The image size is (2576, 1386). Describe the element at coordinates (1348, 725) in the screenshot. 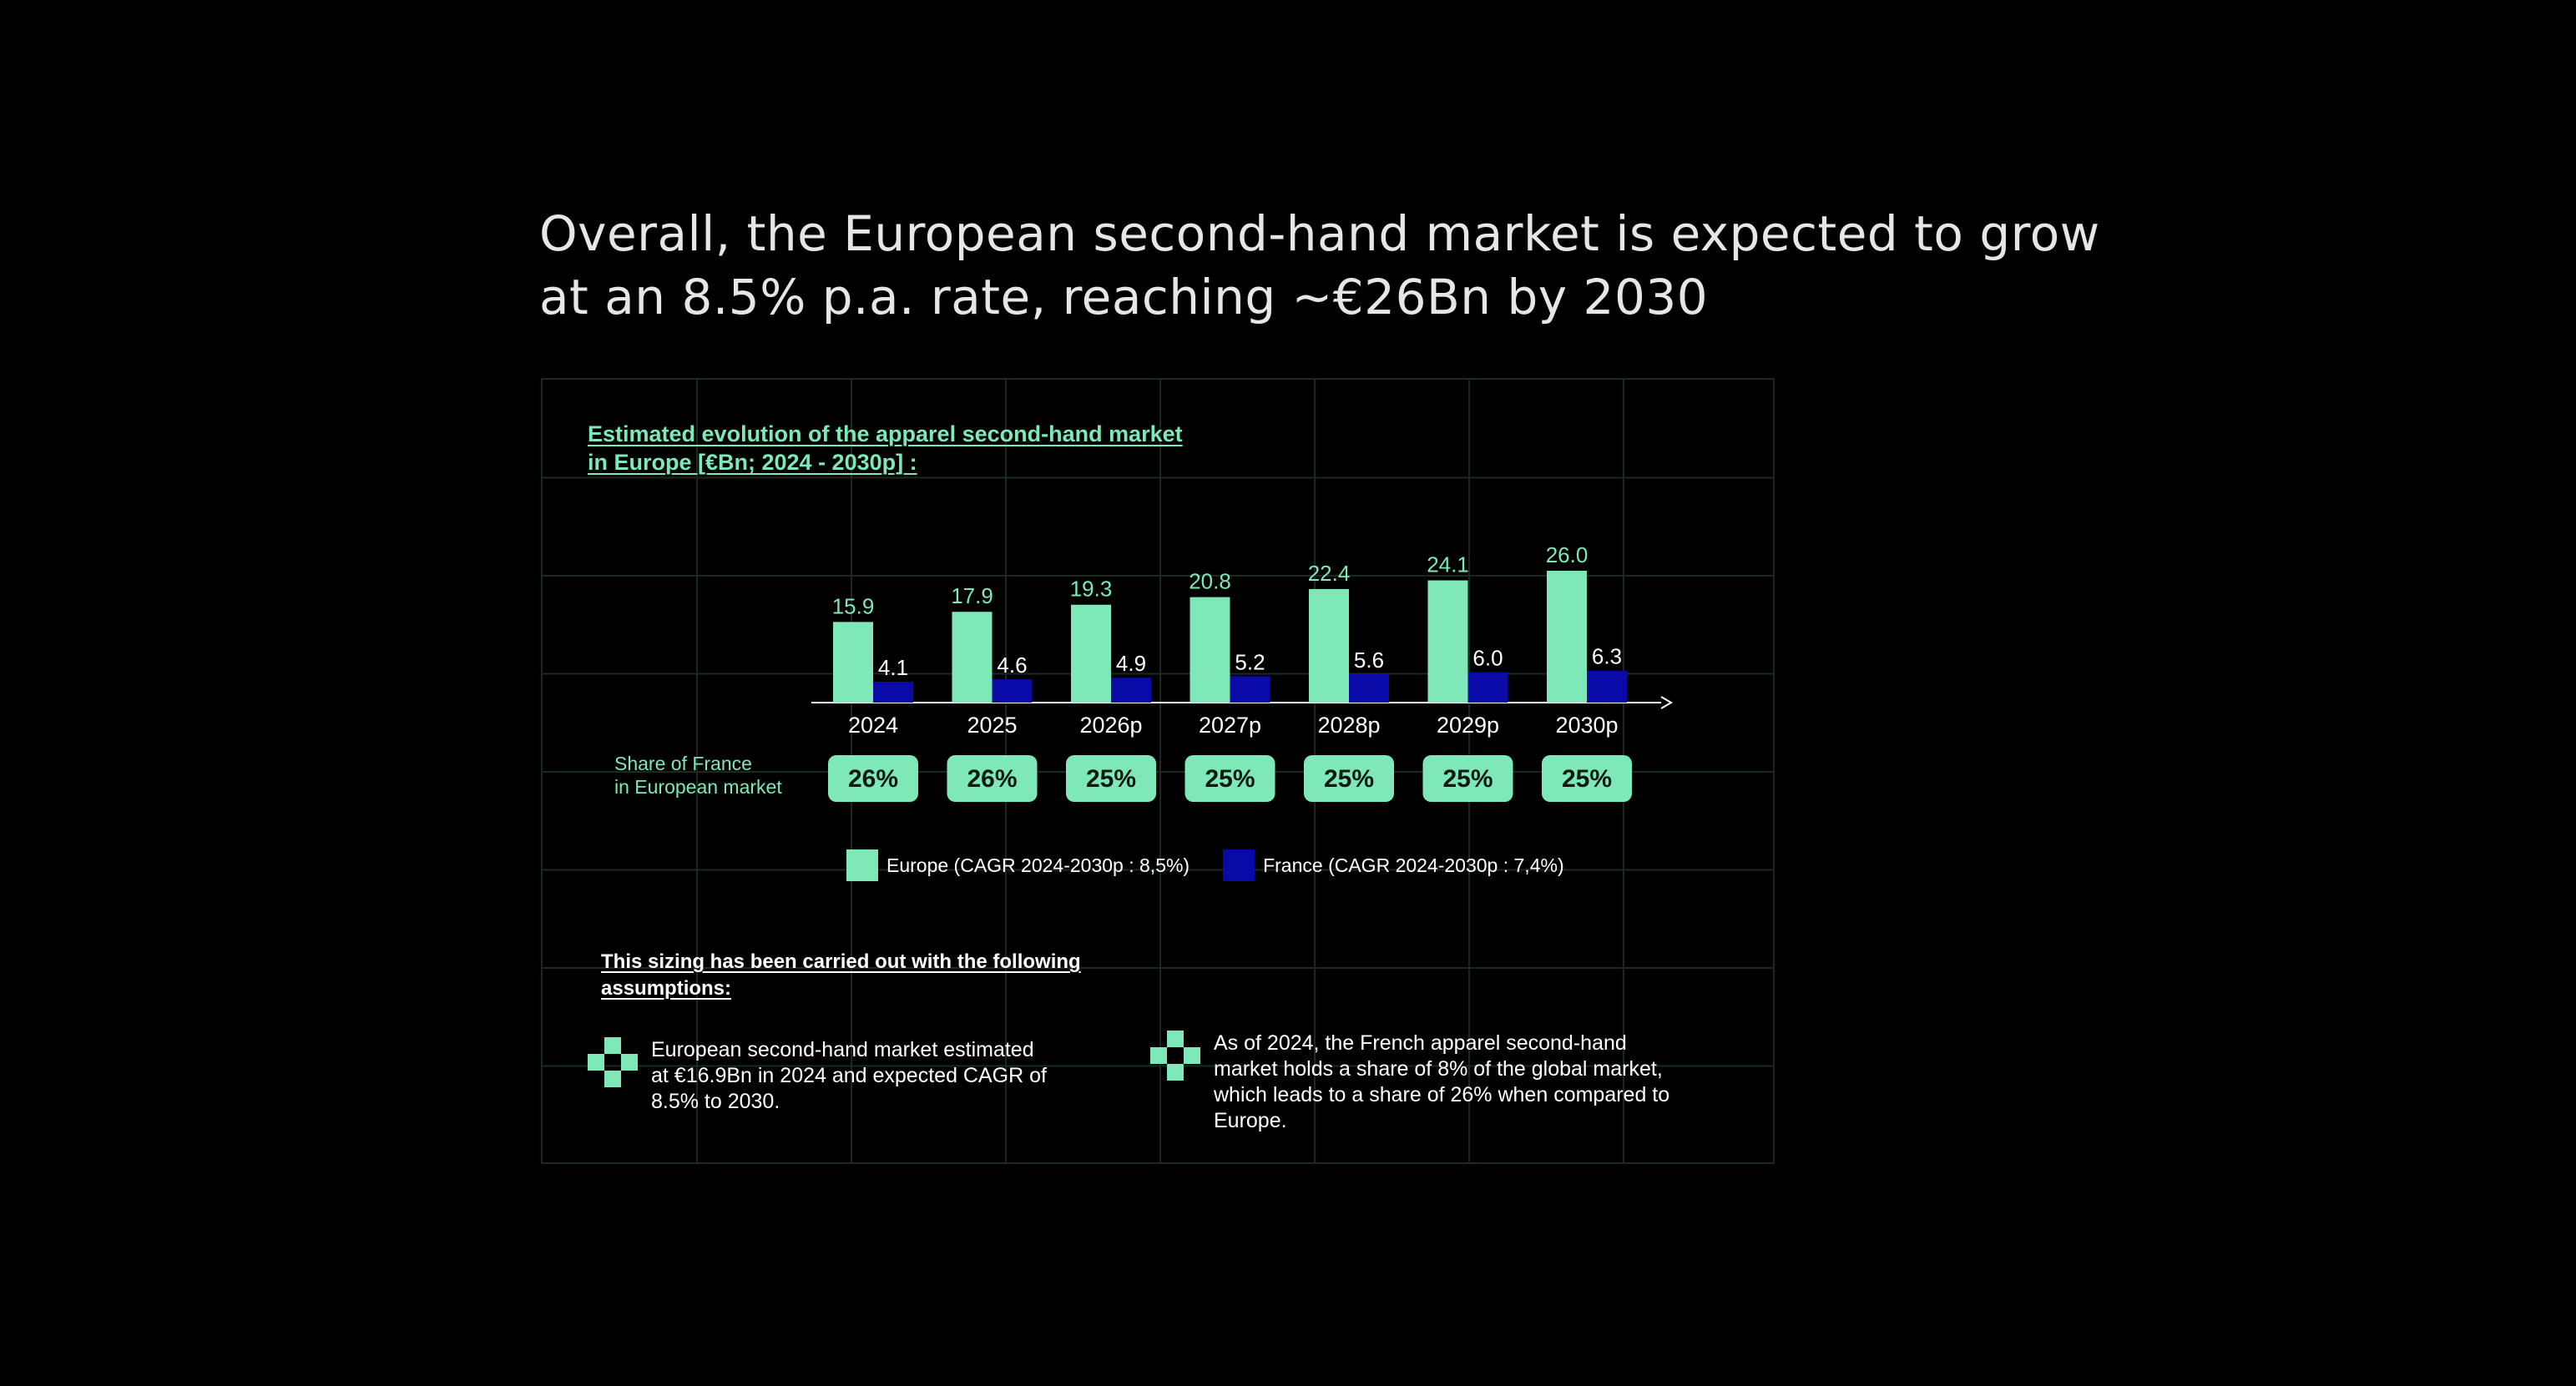

I see `x-tick-label: 2028p` at that location.